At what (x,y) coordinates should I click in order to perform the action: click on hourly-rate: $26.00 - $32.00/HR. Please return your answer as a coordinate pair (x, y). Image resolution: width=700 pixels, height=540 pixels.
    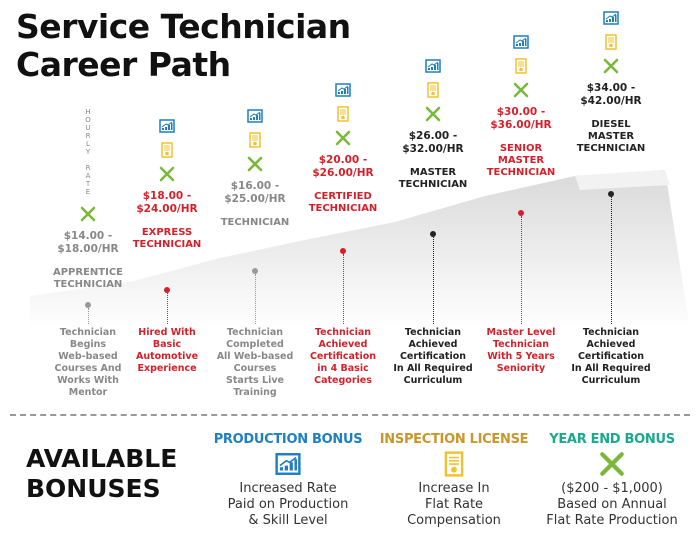
    Looking at the image, I should click on (433, 142).